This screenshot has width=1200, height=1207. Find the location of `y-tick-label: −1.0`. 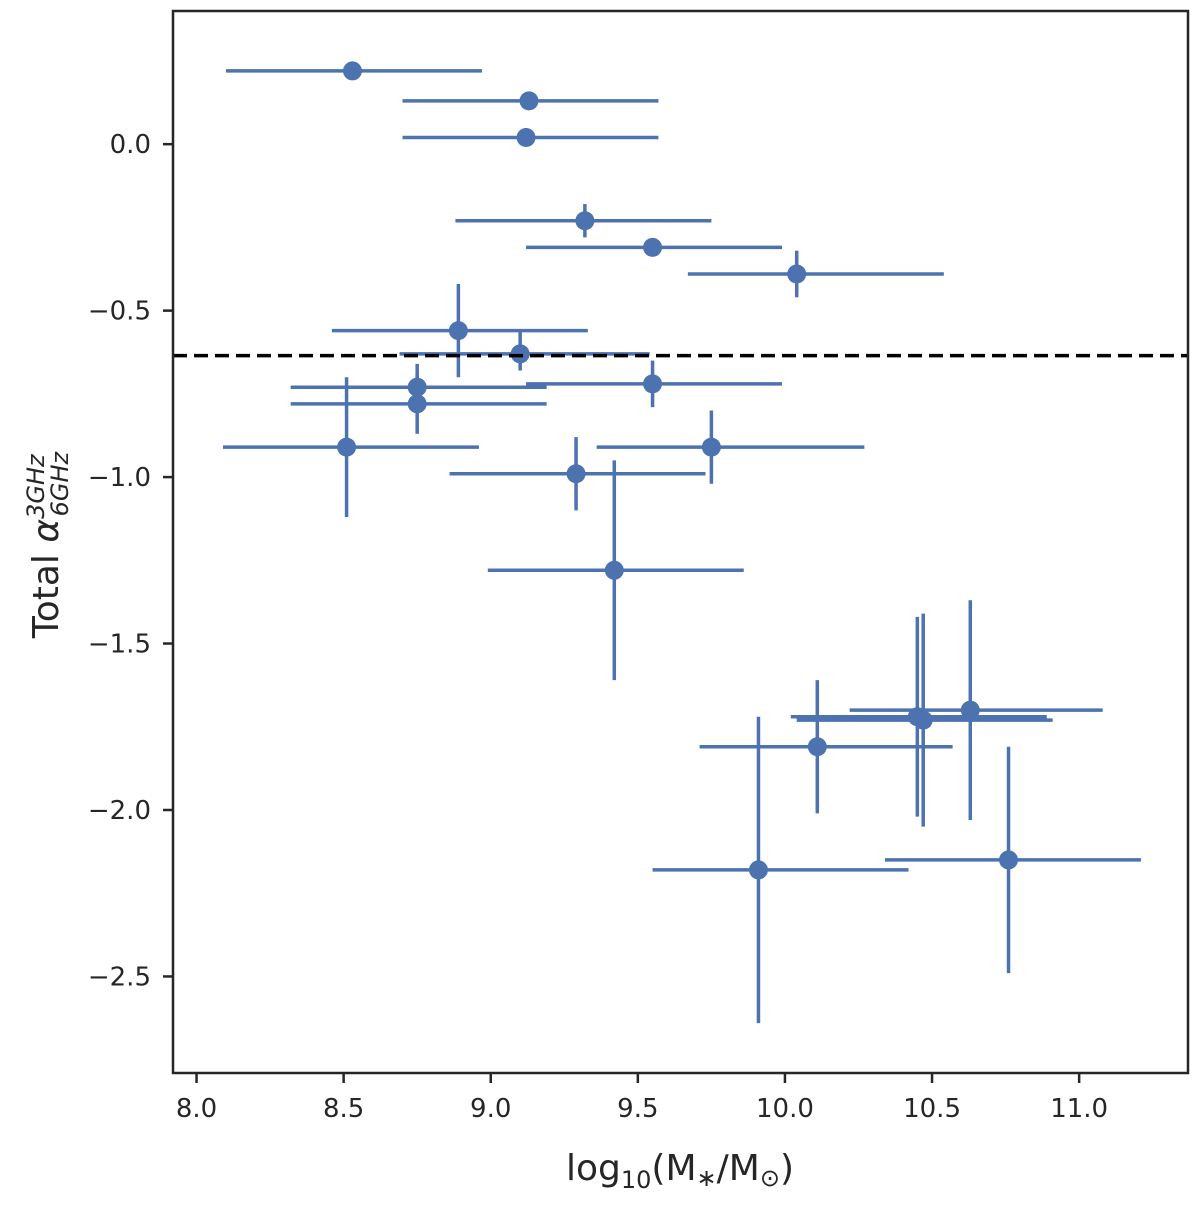

y-tick-label: −1.0 is located at coordinates (119, 478).